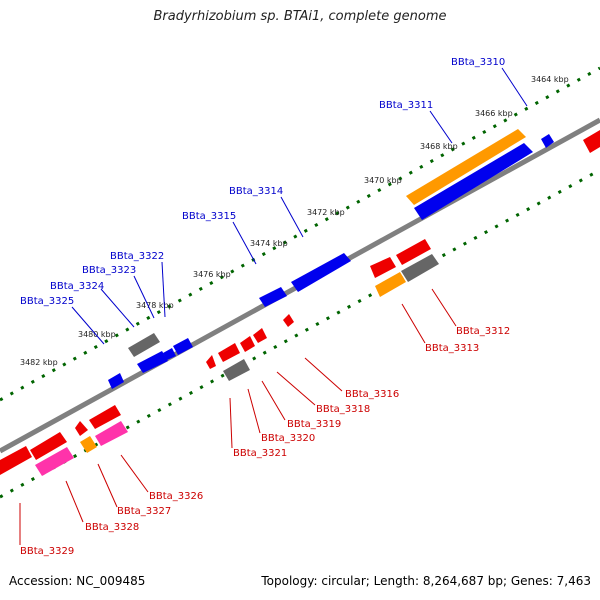 The height and width of the screenshot is (600, 600). I want to click on gene-label: BBta_3329, so click(47, 551).